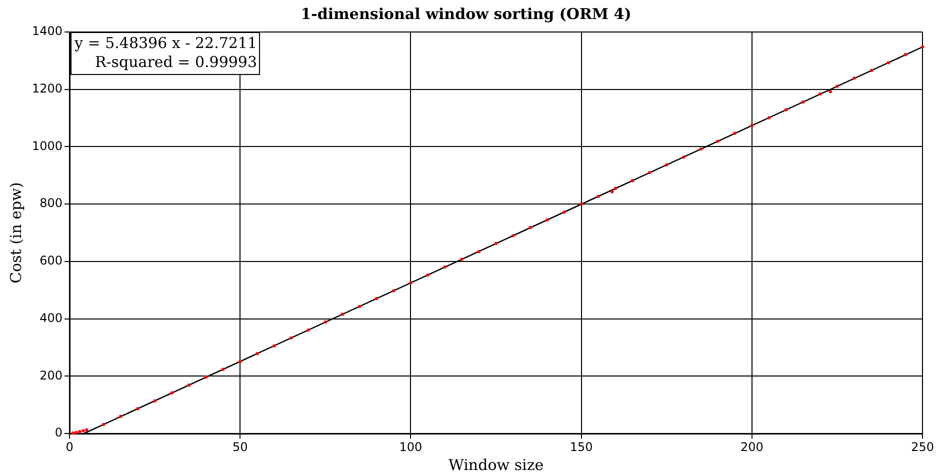  I want to click on y-tick-label: 400, so click(51, 317).